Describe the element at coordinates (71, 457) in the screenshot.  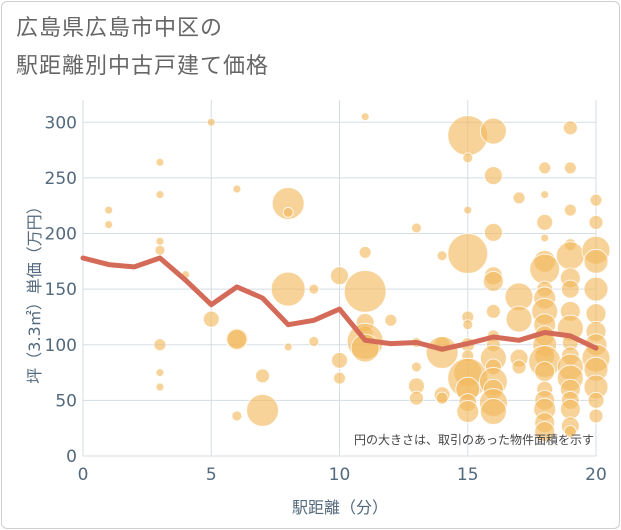
I see `y-tick-label: 0` at that location.